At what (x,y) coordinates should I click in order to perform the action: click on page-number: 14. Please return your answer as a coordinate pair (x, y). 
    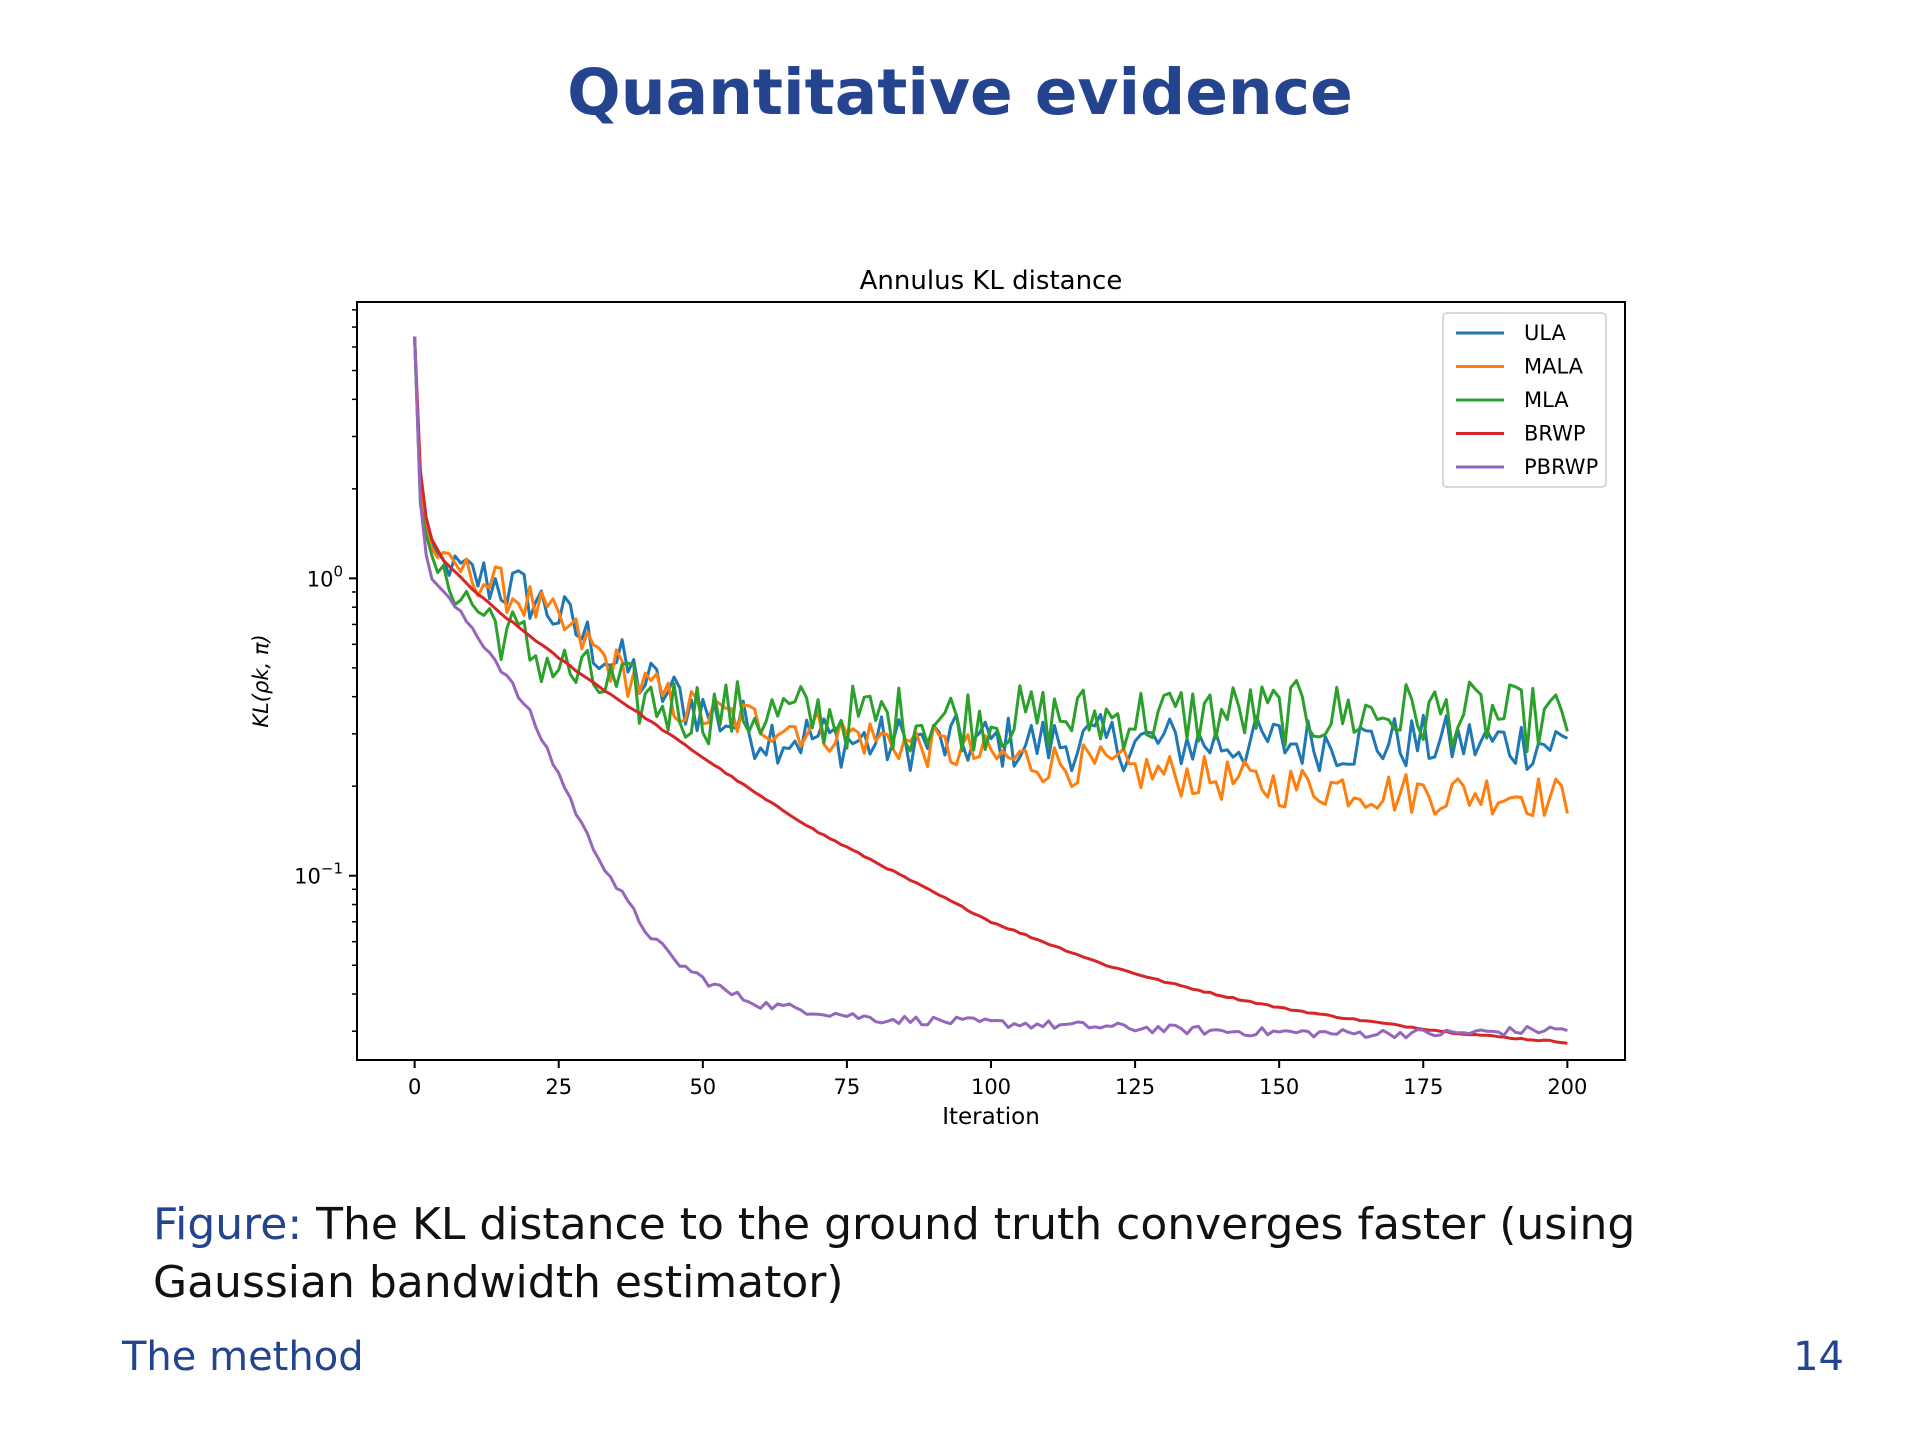
    Looking at the image, I should click on (1818, 1357).